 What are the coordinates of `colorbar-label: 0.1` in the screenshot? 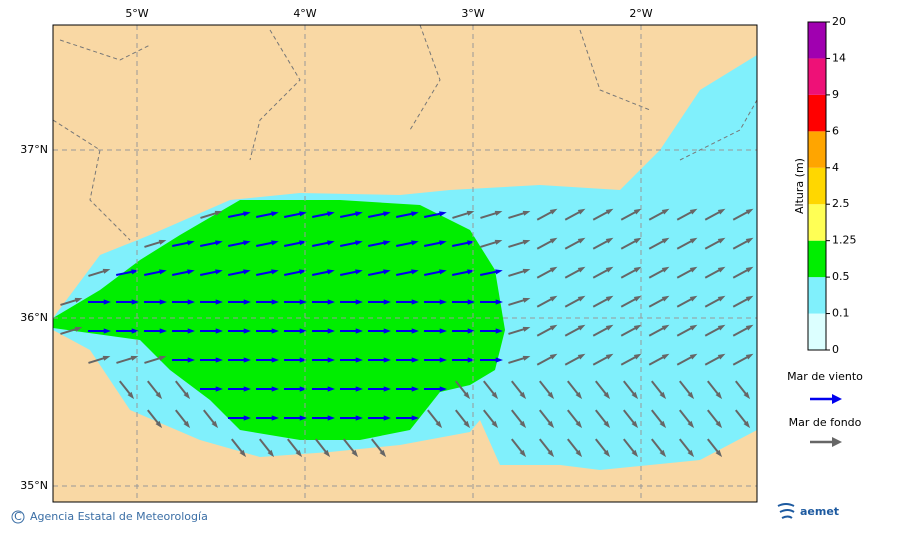 It's located at (841, 313).